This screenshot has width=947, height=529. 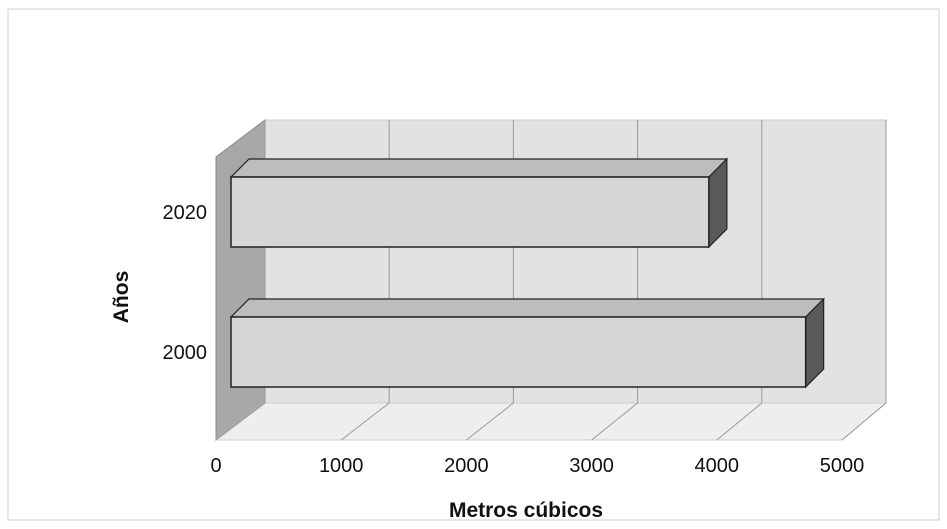 I want to click on x-tick-label: 4000, so click(x=717, y=466).